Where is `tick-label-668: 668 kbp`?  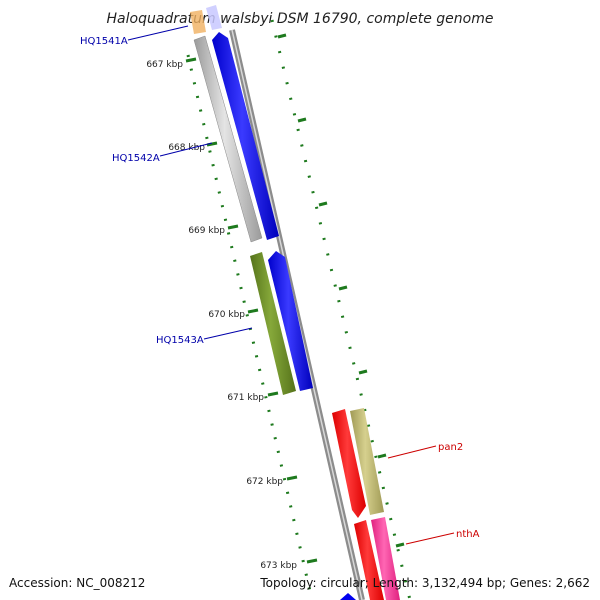 tick-label-668: 668 kbp is located at coordinates (186, 148).